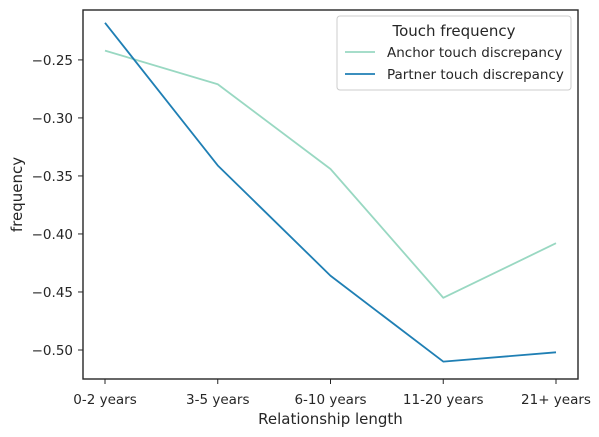 The width and height of the screenshot is (599, 437). What do you see at coordinates (52, 177) in the screenshot?
I see `y-tick-label: −0.35` at bounding box center [52, 177].